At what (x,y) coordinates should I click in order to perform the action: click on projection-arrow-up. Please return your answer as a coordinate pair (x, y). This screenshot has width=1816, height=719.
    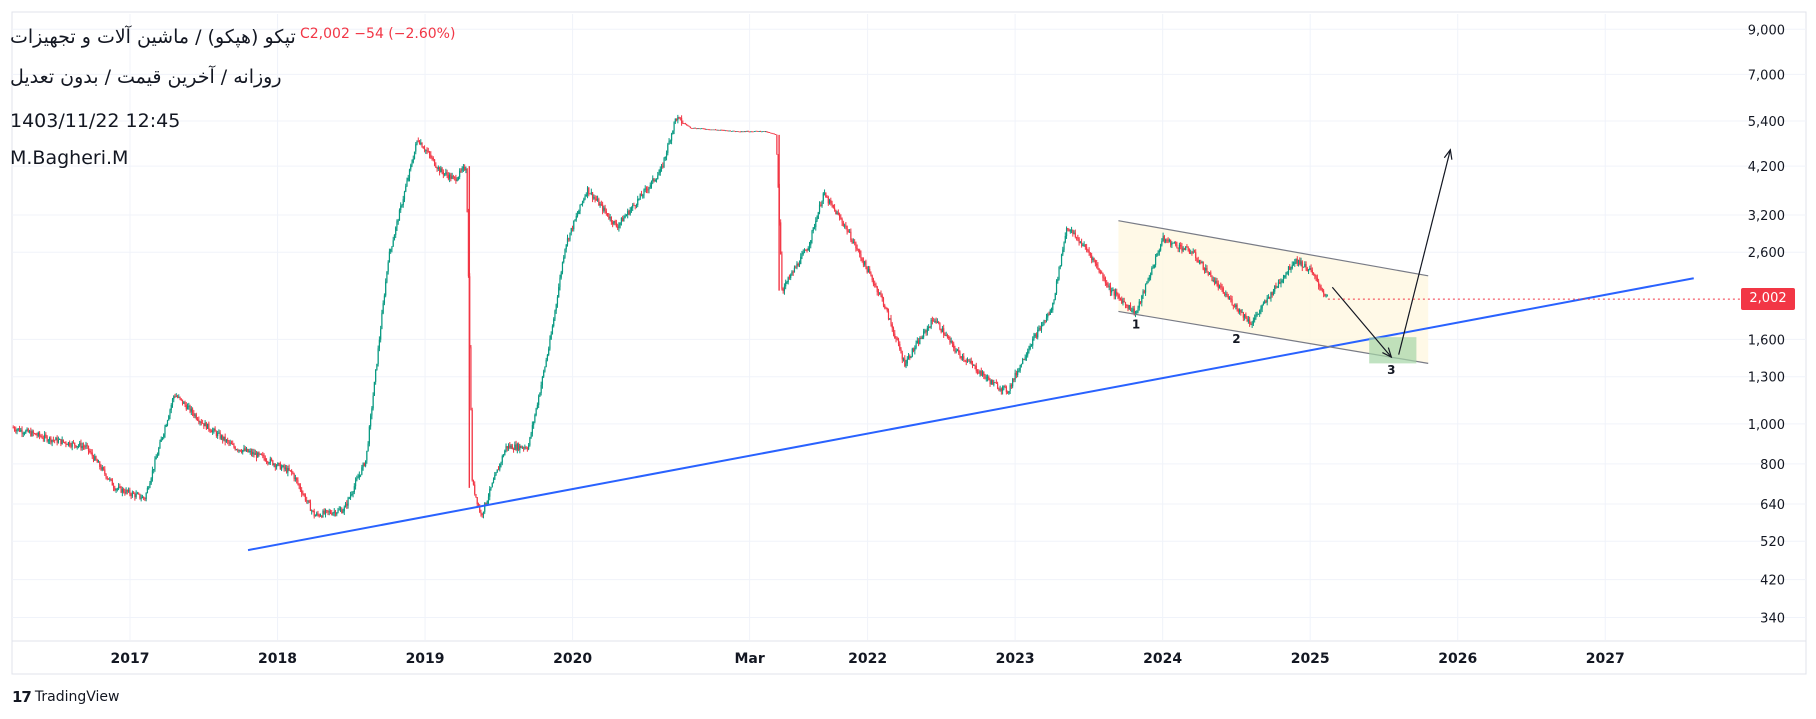
    Looking at the image, I should click on (1424, 252).